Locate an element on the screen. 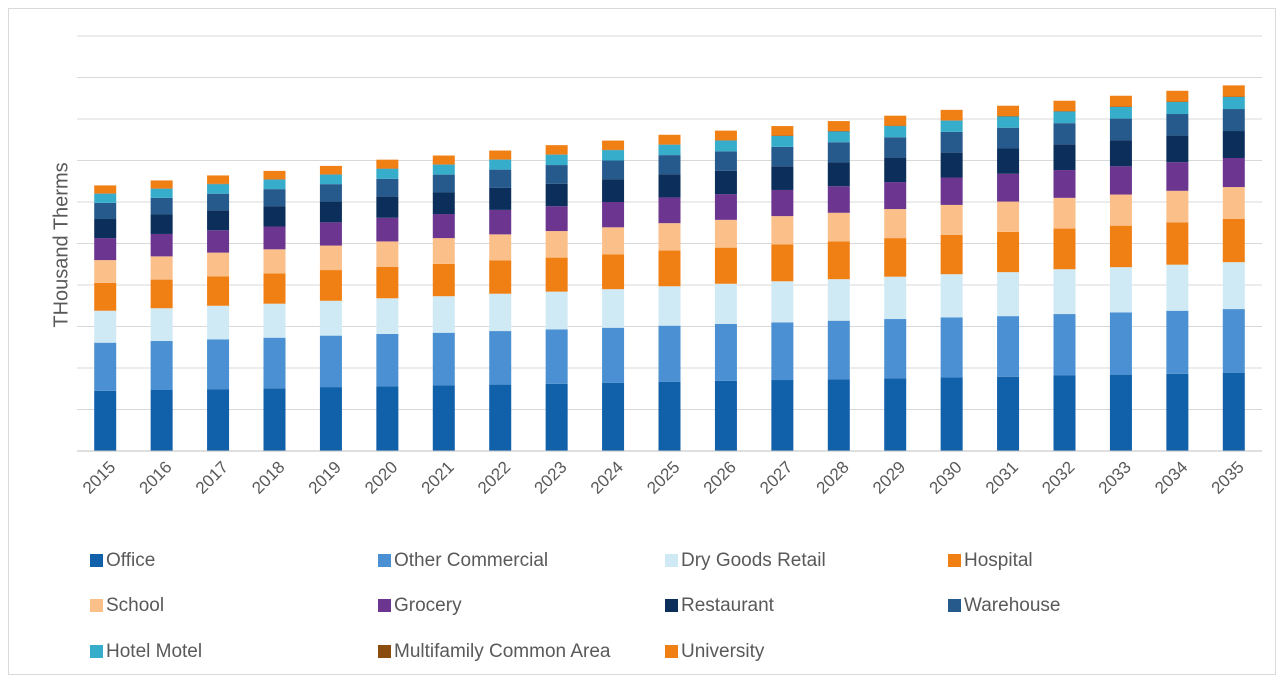 This screenshot has height=686, width=1284. legend-label: Grocery is located at coordinates (428, 605).